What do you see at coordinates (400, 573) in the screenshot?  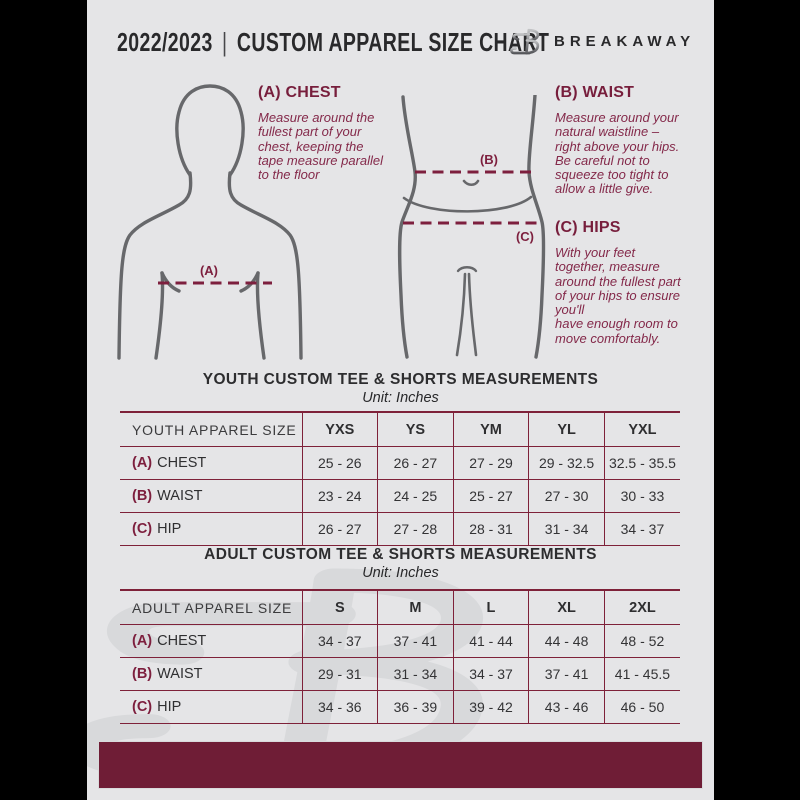 I see `adult-unit-label: Unit: Inches` at bounding box center [400, 573].